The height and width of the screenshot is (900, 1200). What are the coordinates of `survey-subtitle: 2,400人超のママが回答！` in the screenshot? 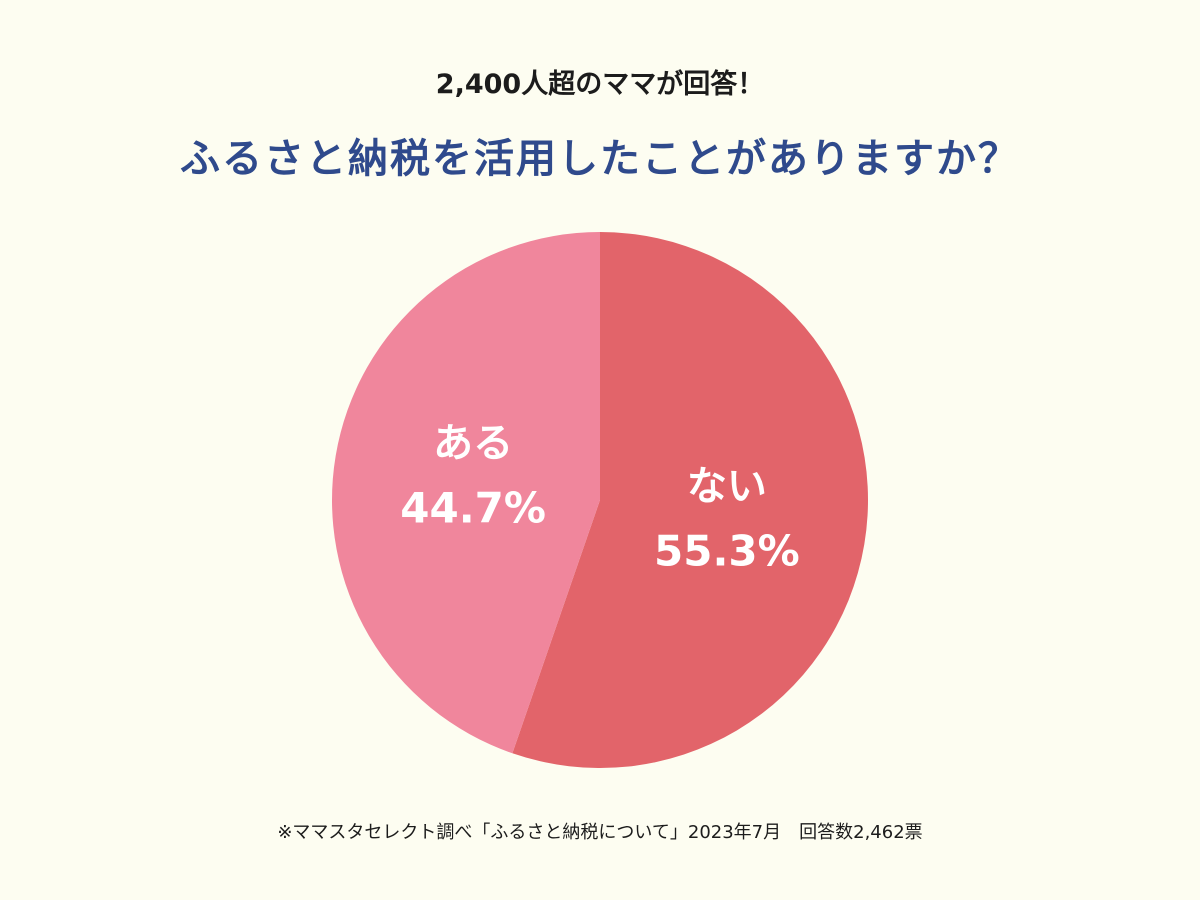 It's located at (600, 84).